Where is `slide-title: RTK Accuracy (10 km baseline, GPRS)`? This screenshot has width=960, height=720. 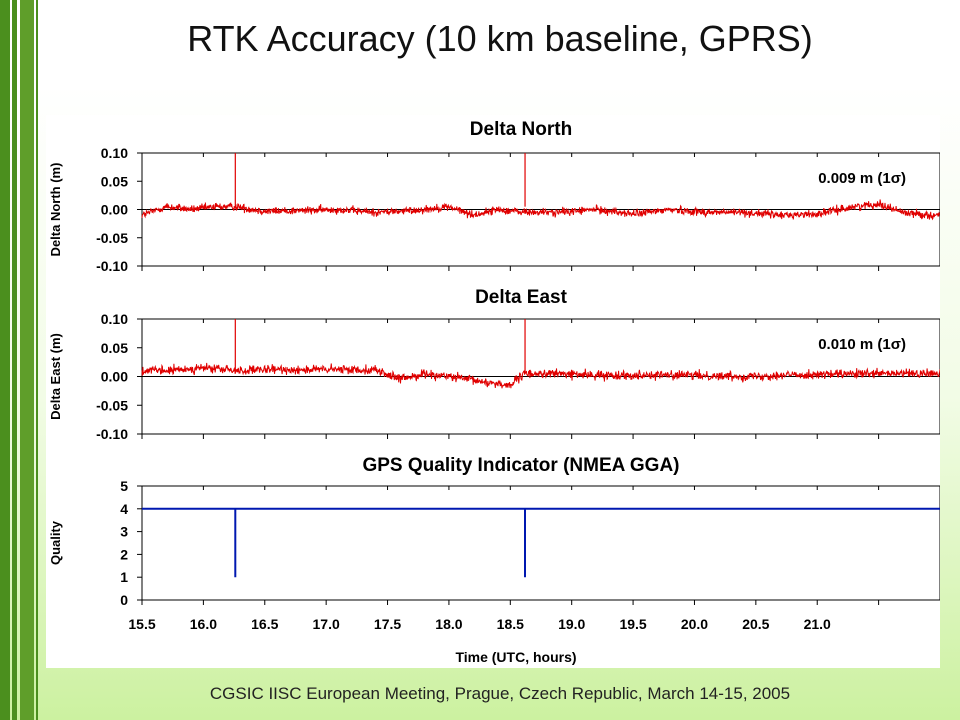 slide-title: RTK Accuracy (10 km baseline, GPRS) is located at coordinates (500, 38).